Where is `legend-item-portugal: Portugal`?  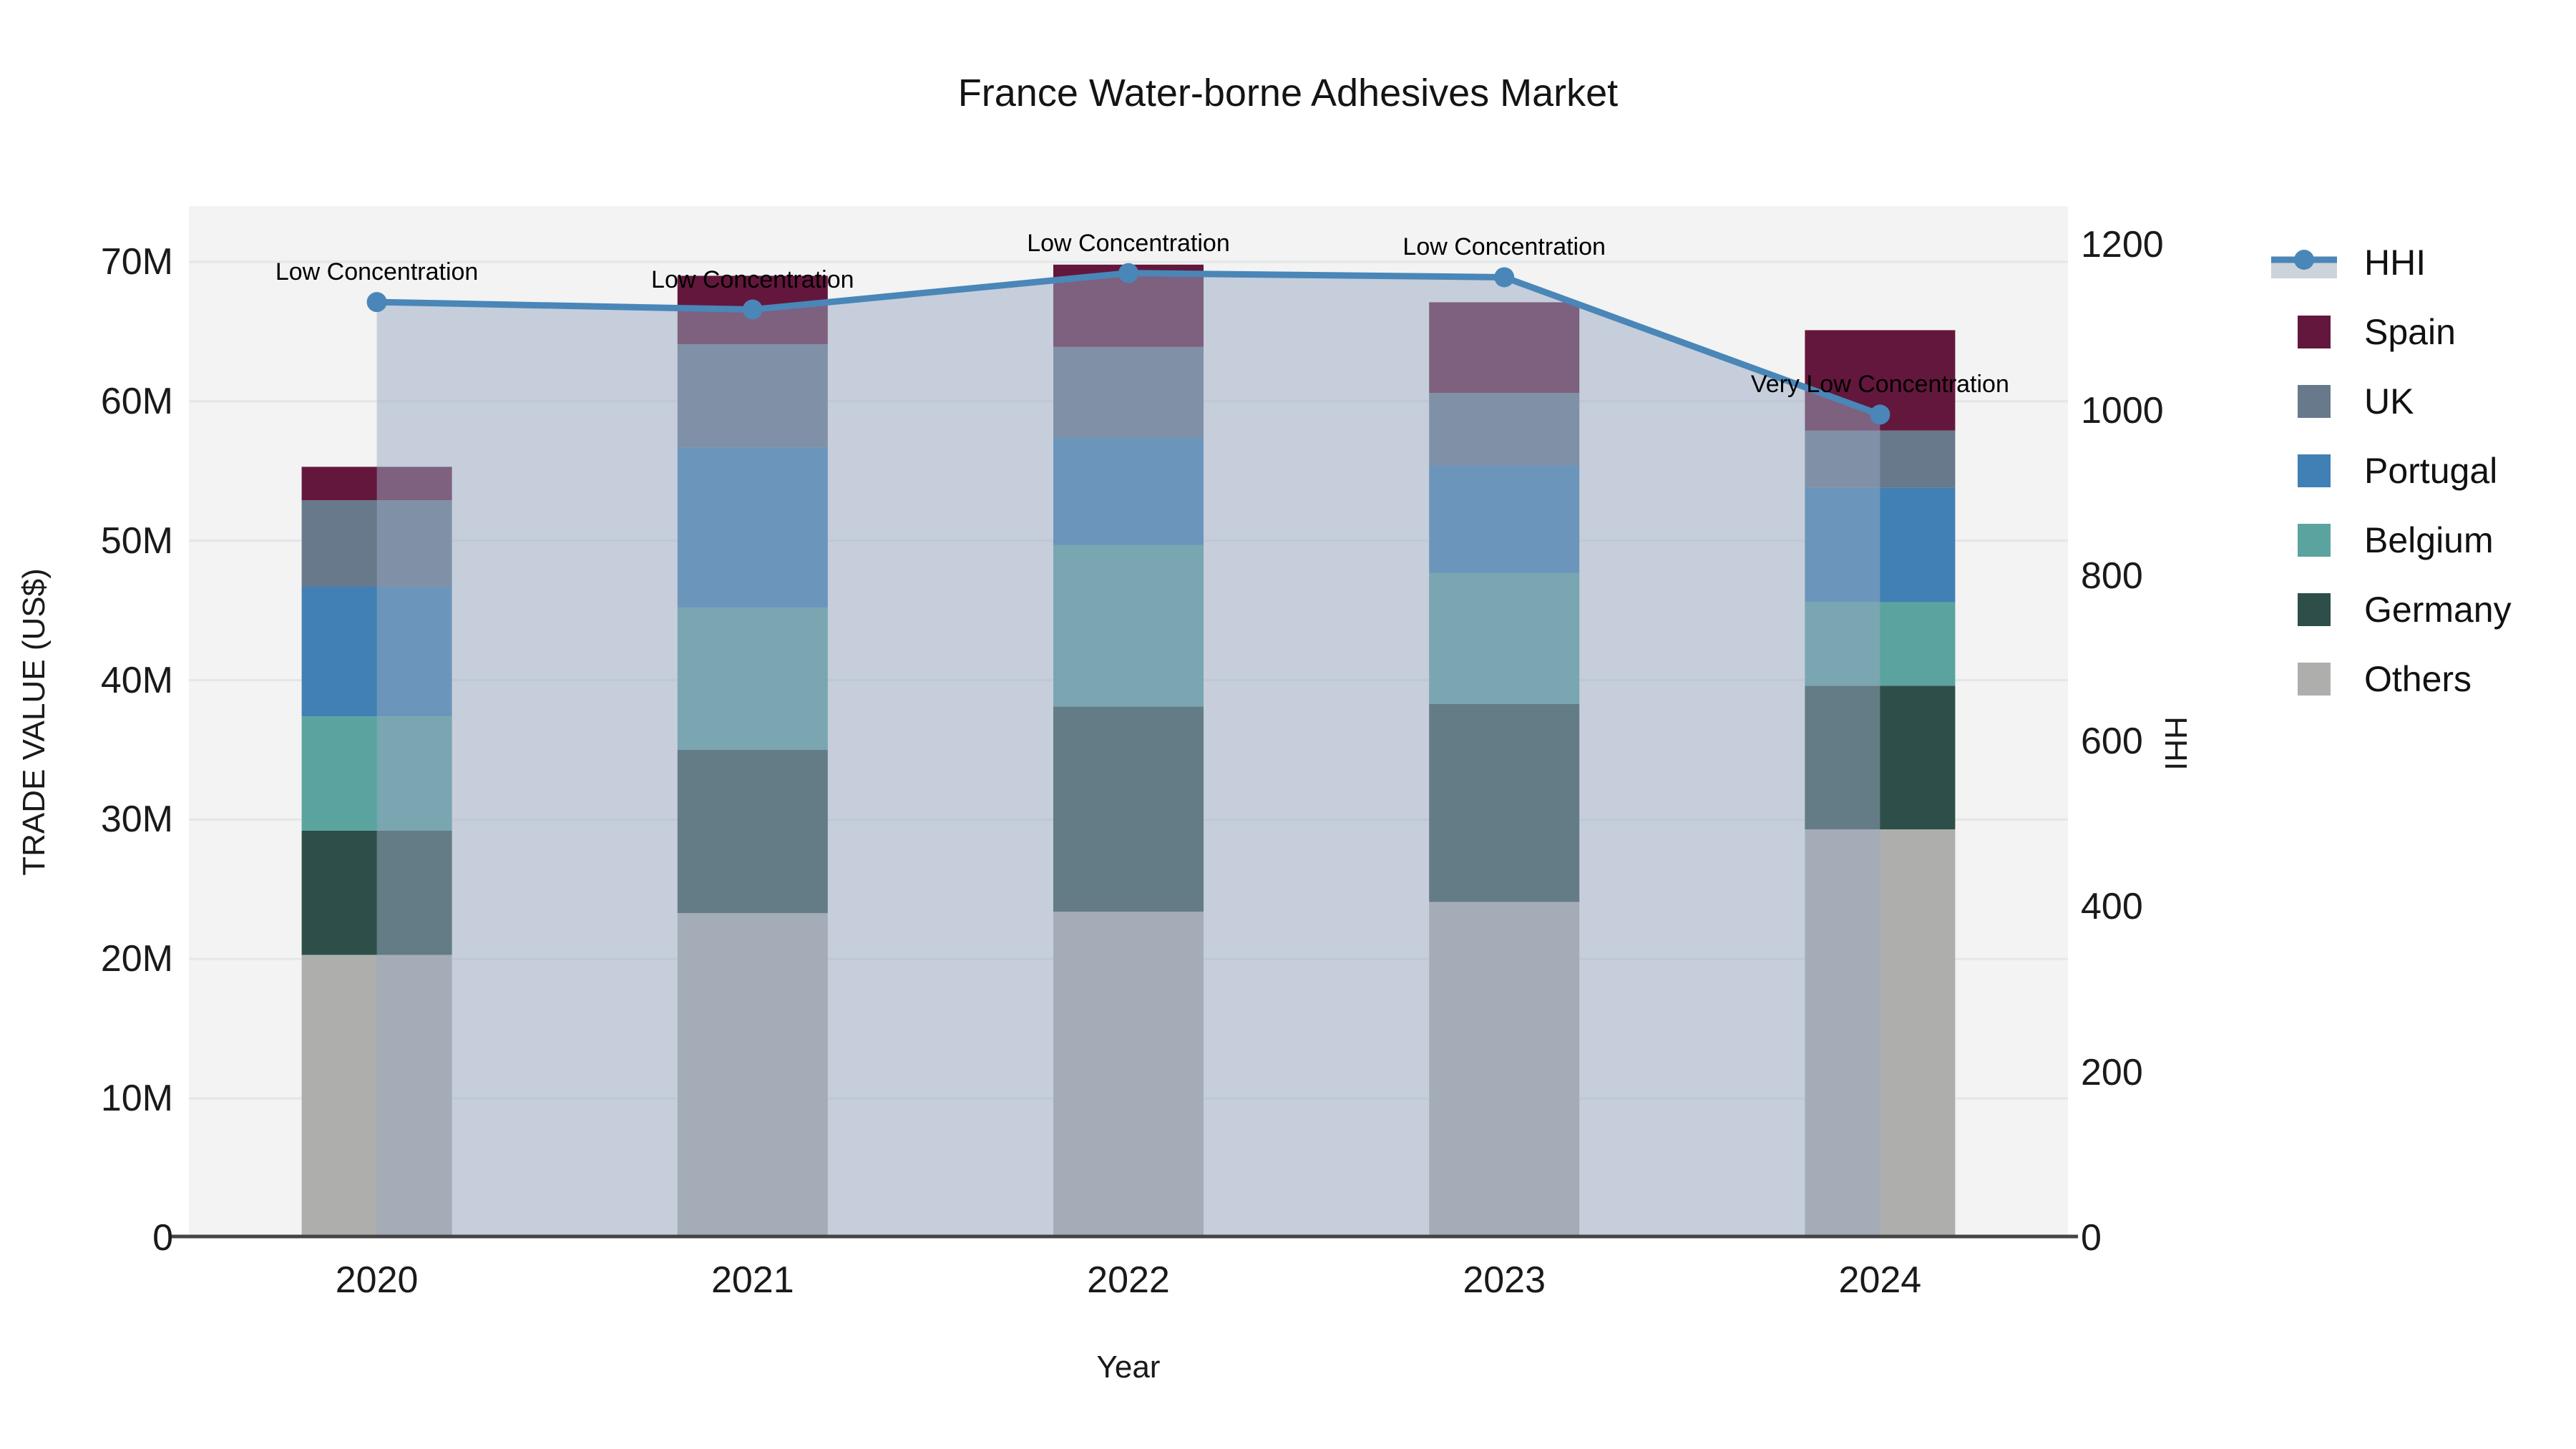 legend-item-portugal: Portugal is located at coordinates (2391, 470).